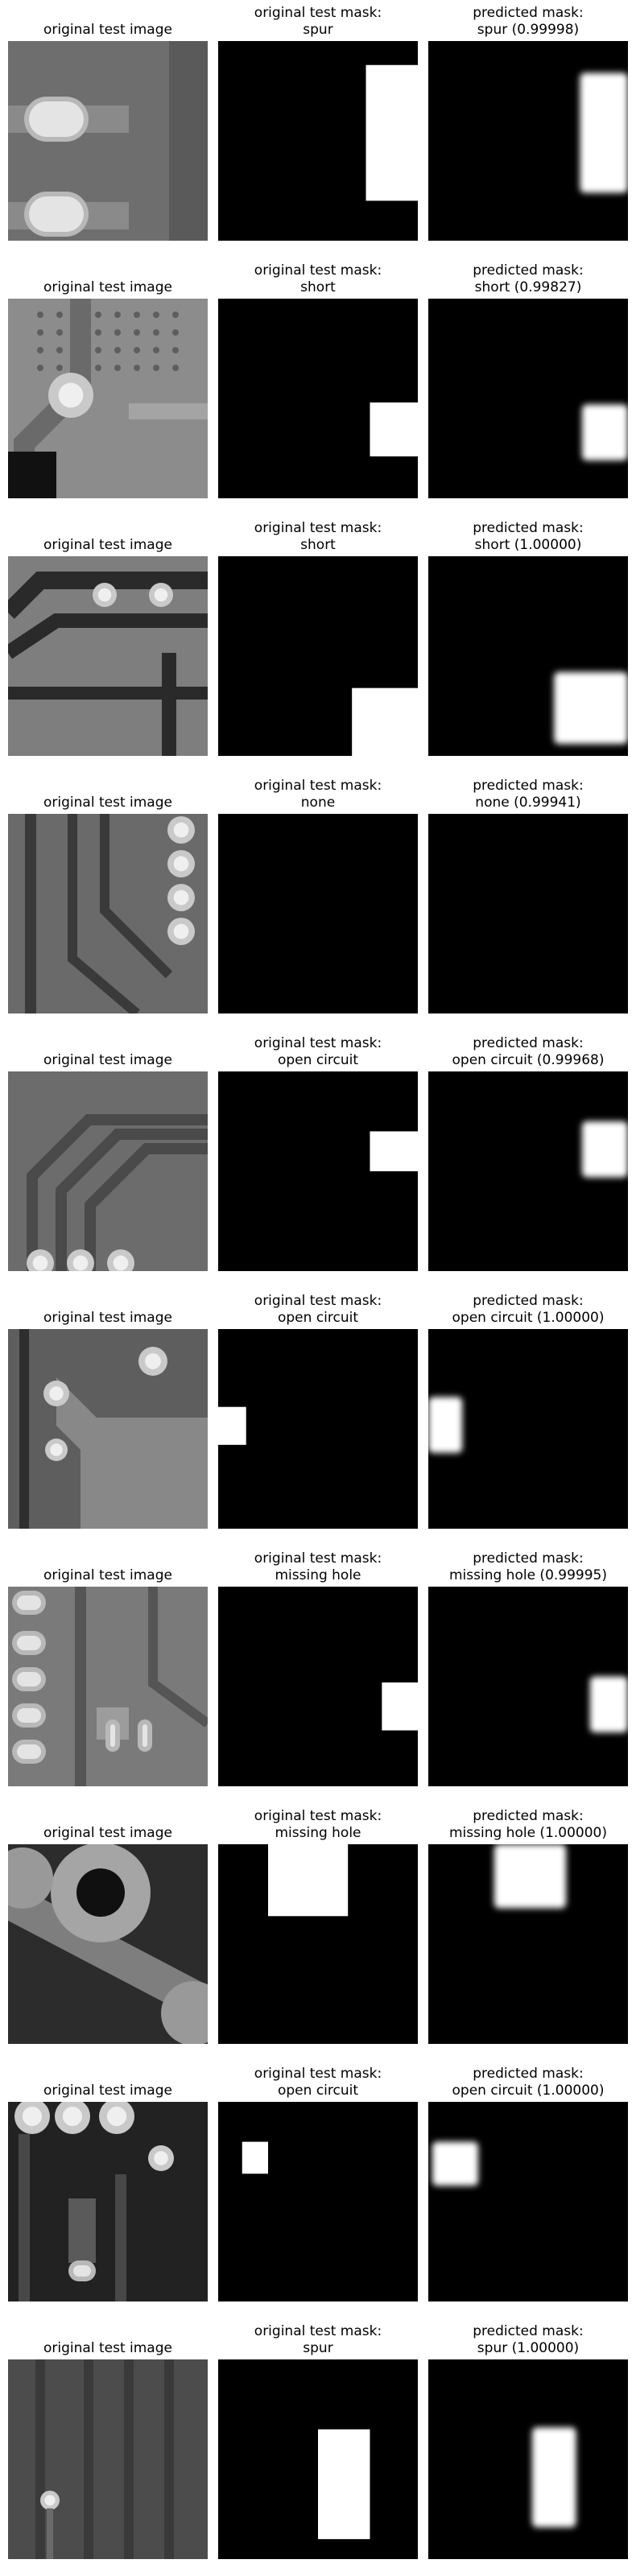  I want to click on predicted-mask-panel: predicted mask: missing hole (0.99995), so click(528, 1666).